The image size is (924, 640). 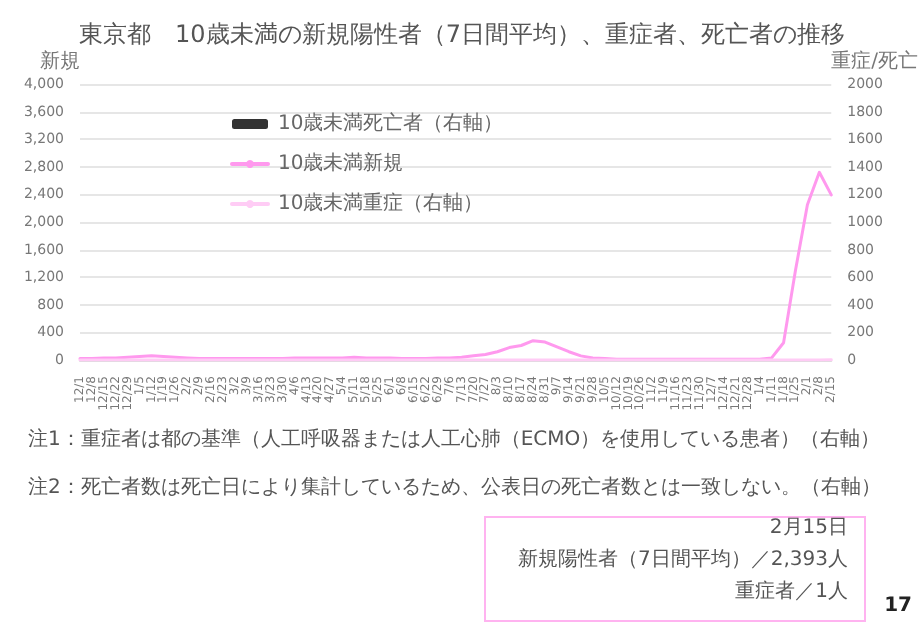 What do you see at coordinates (454, 439) in the screenshot?
I see `text: 注1：重症者は都の基準（人工呼吸器または人工心肺（ECMO）を使用している患者）（右軸）` at bounding box center [454, 439].